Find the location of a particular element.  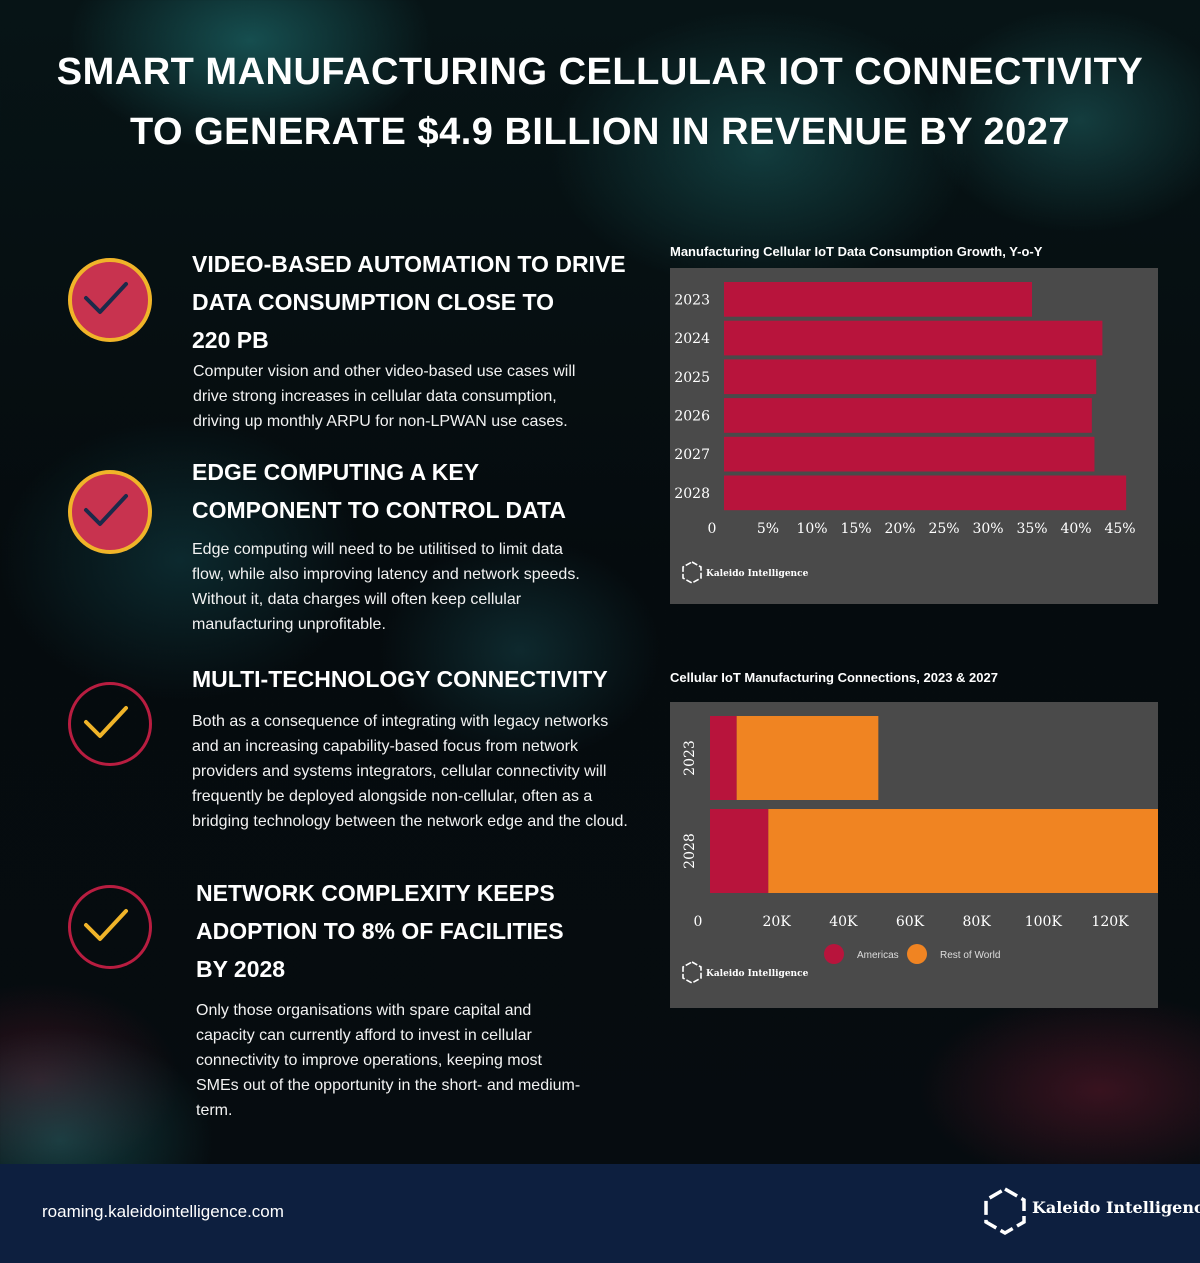

footer-url-link: roaming.kaleidointelligence.com is located at coordinates (163, 1211).